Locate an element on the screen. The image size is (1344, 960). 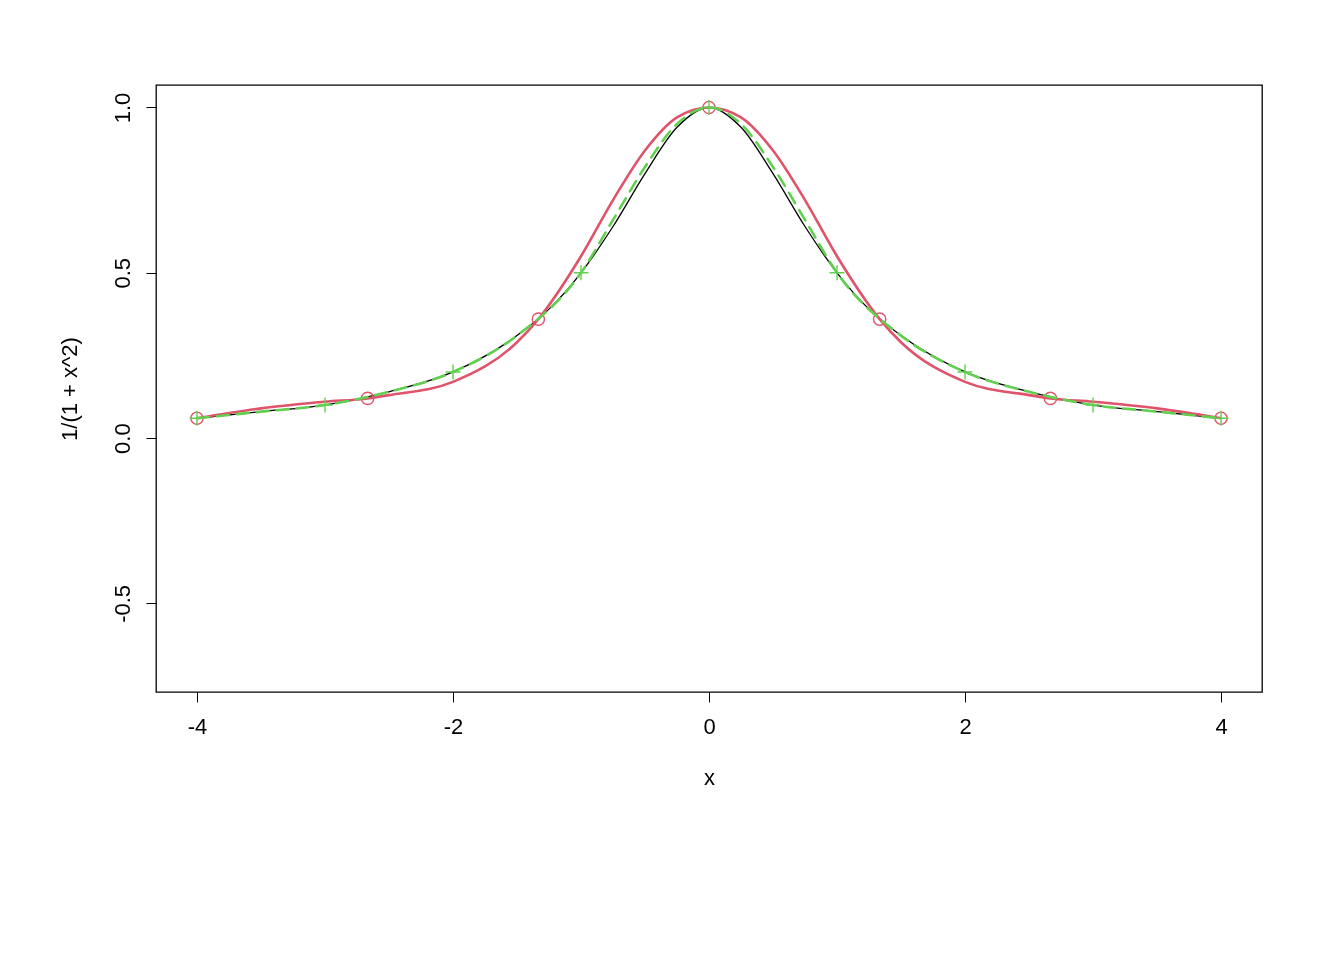
x-tick-label: -2 is located at coordinates (453, 726).